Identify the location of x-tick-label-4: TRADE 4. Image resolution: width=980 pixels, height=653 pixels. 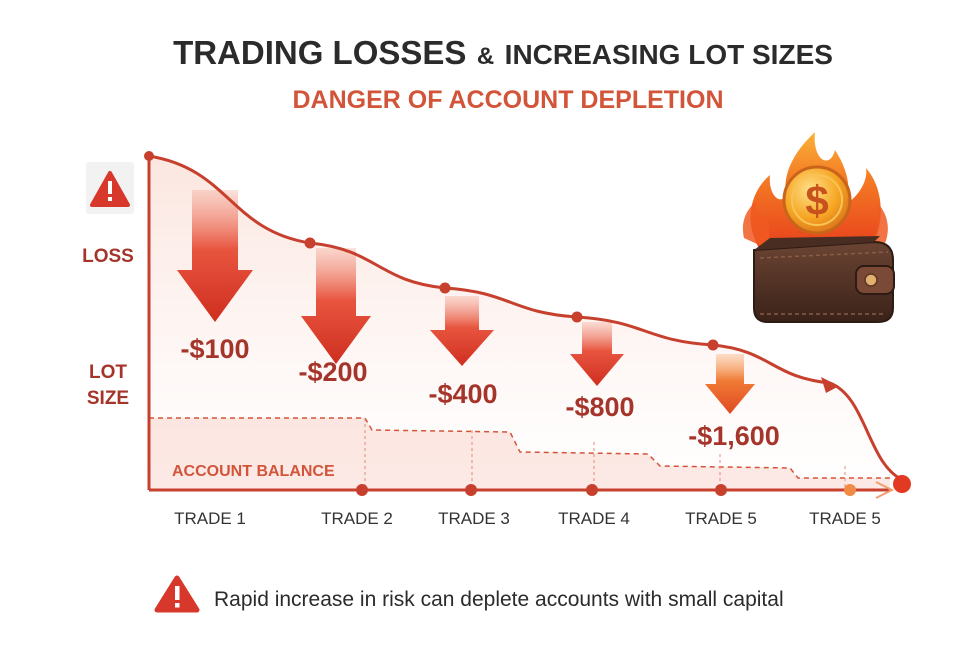
(594, 518).